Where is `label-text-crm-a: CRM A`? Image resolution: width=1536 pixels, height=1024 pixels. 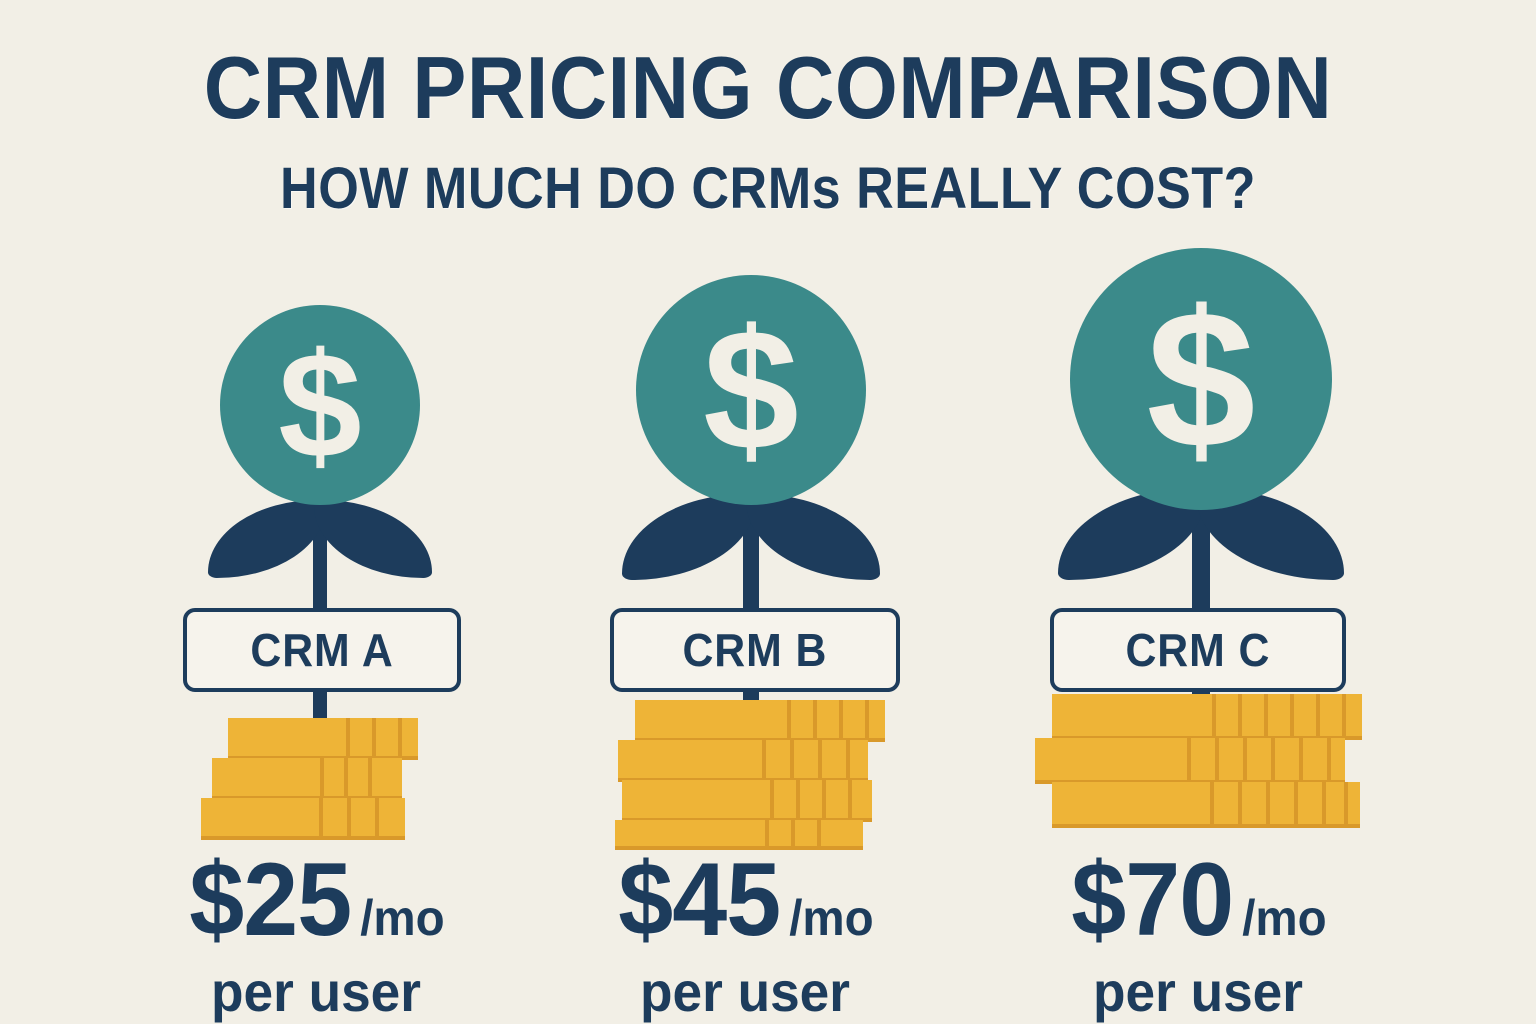 label-text-crm-a: CRM A is located at coordinates (322, 650).